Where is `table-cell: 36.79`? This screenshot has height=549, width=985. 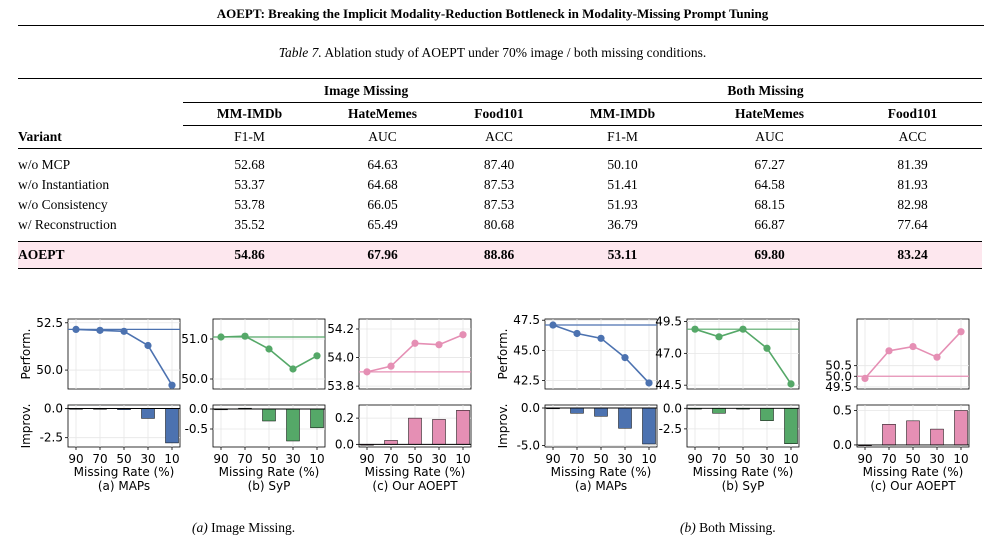
table-cell: 36.79 is located at coordinates (622, 224).